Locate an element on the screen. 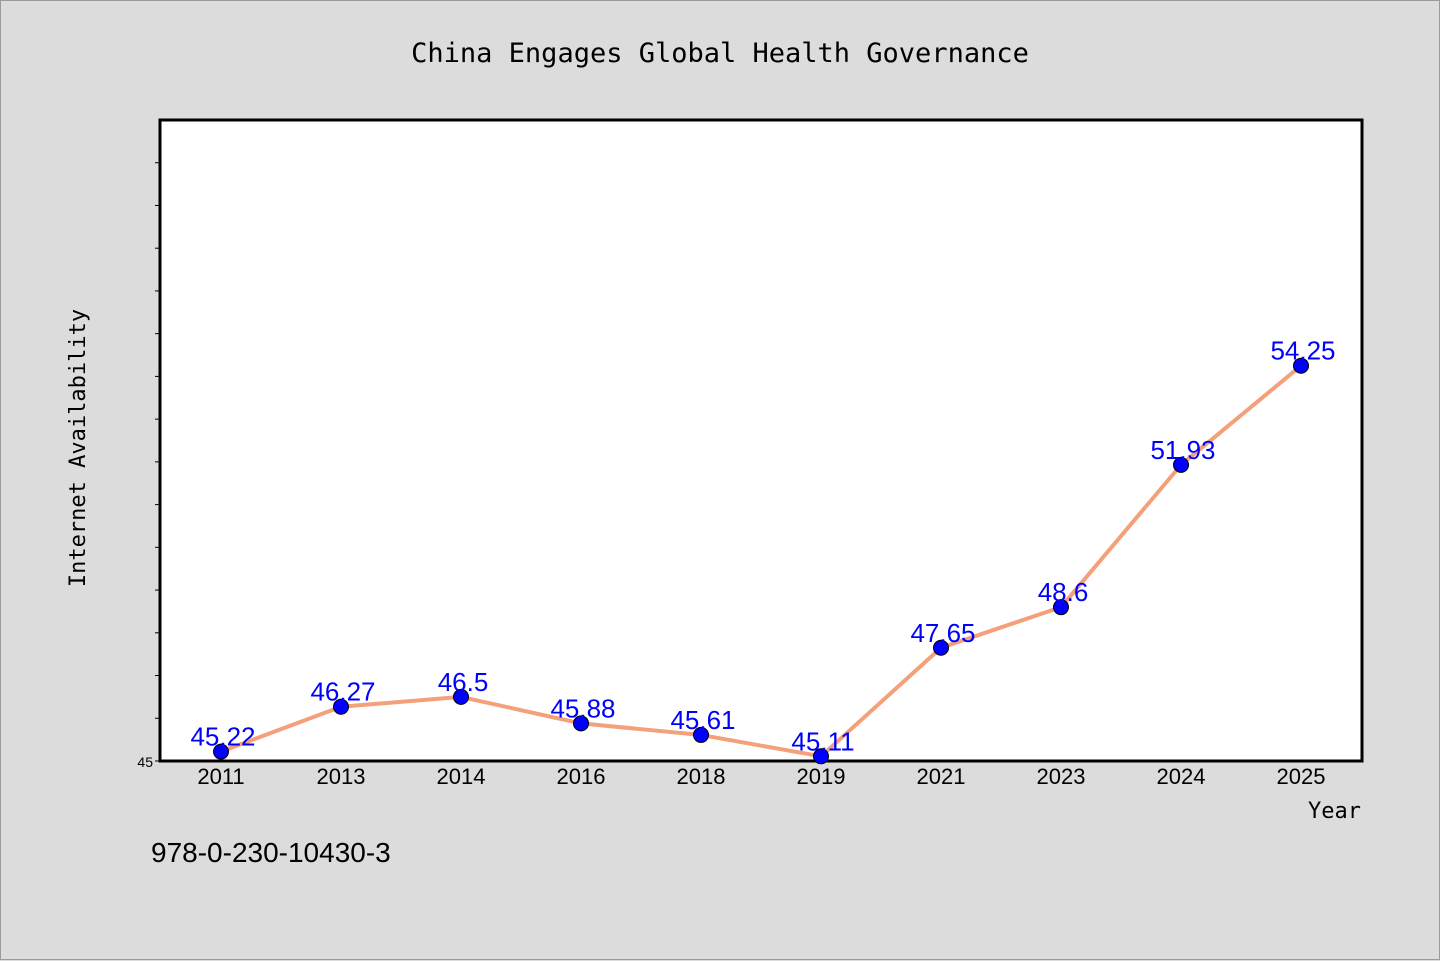 The width and height of the screenshot is (1440, 961). x-tick-label: 2011 is located at coordinates (220, 776).